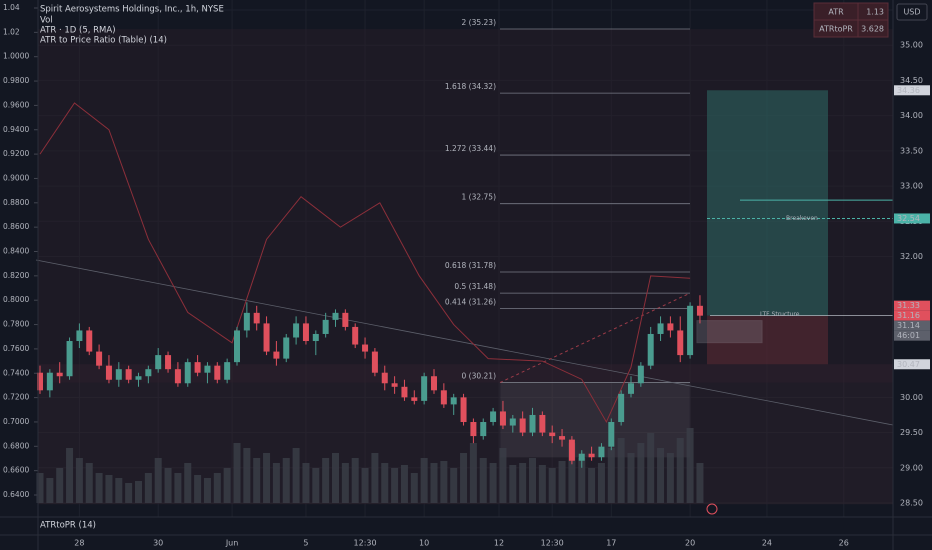 The image size is (932, 550). What do you see at coordinates (690, 543) in the screenshot?
I see `x-tick-label: 20` at bounding box center [690, 543].